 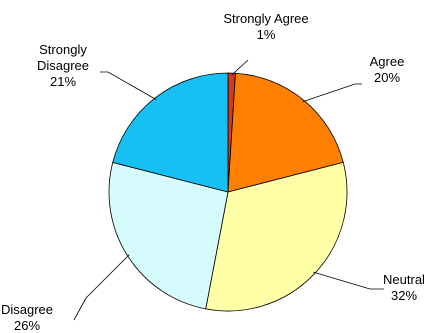 What do you see at coordinates (63, 49) in the screenshot?
I see `slice-name: Strongly` at bounding box center [63, 49].